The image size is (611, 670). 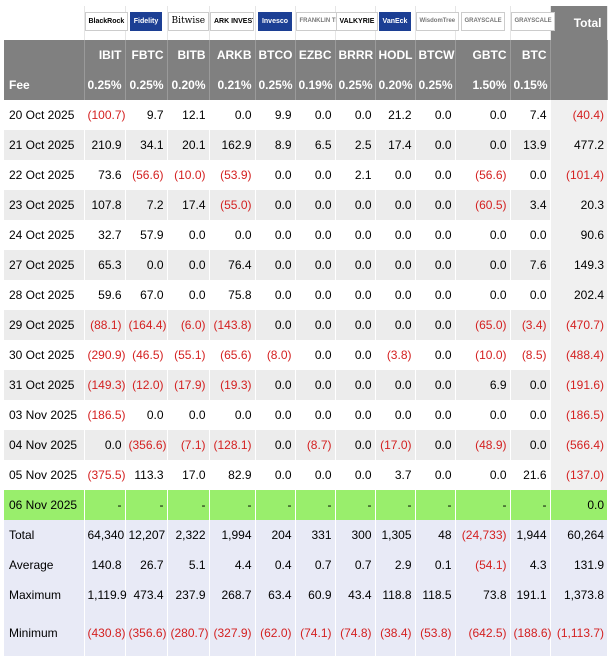 What do you see at coordinates (44, 145) in the screenshot?
I see `row-label: 21 Oct 2025` at bounding box center [44, 145].